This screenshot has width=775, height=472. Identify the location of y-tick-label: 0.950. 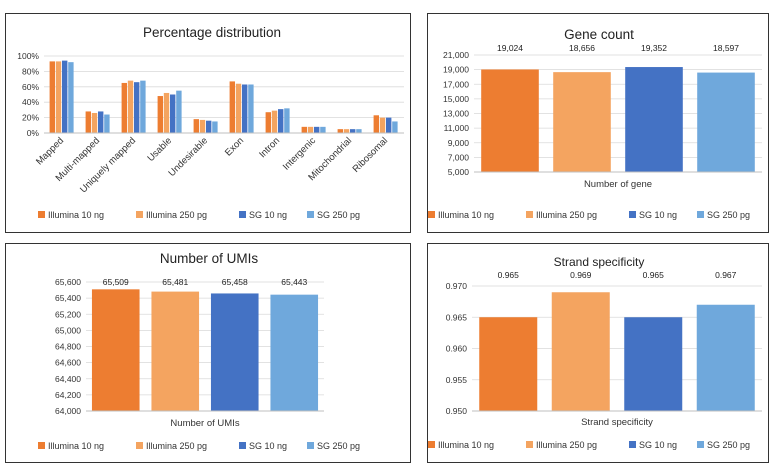
(457, 411).